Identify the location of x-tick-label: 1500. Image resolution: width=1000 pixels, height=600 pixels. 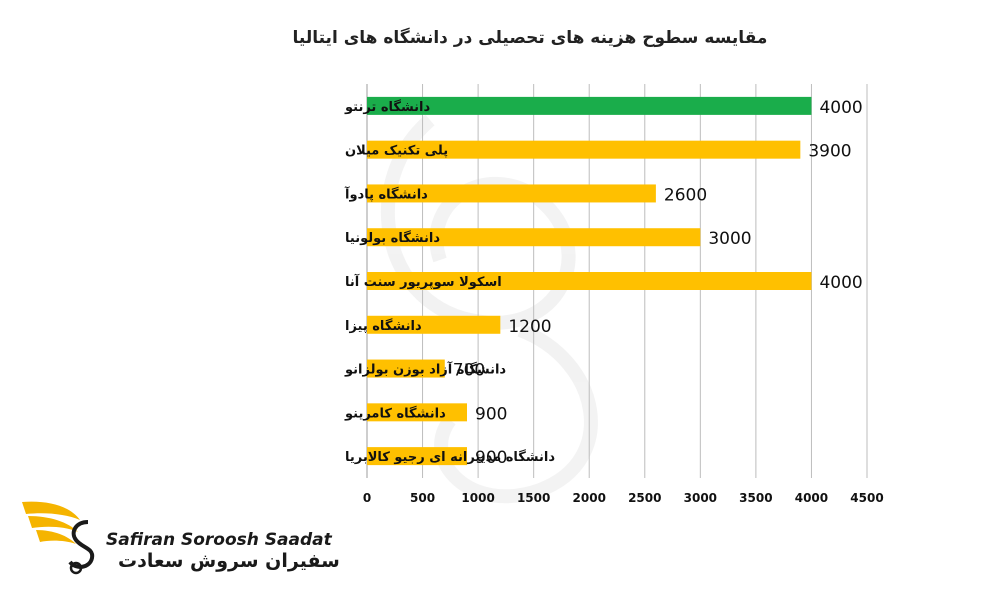
(533, 498).